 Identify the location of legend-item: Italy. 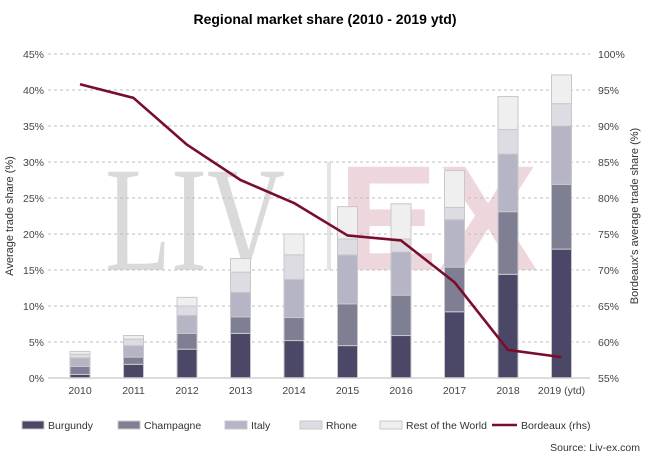
(247, 426).